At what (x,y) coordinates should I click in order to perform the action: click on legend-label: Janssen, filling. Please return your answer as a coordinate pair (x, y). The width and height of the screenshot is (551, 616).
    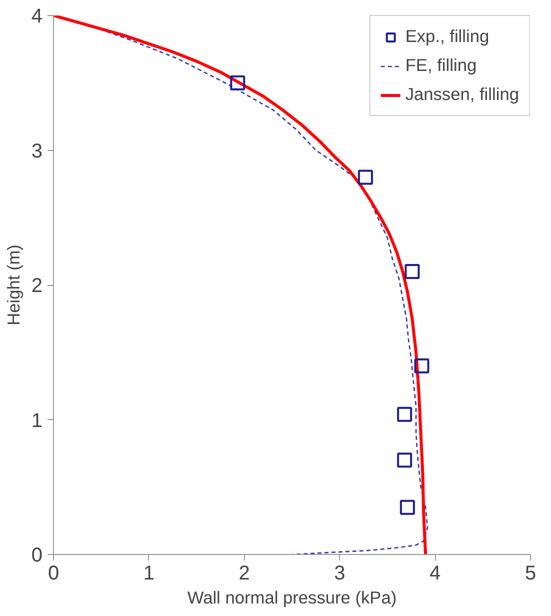
    Looking at the image, I should click on (462, 94).